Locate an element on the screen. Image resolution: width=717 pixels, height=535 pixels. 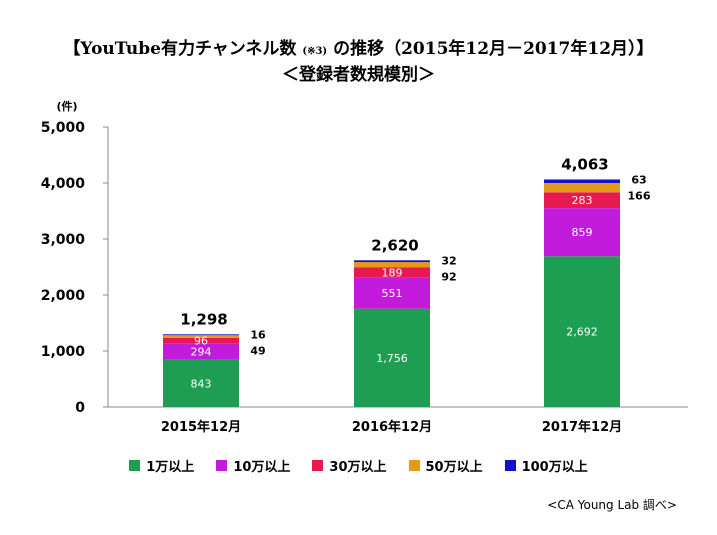
data-label-series-2: 294 is located at coordinates (201, 352).